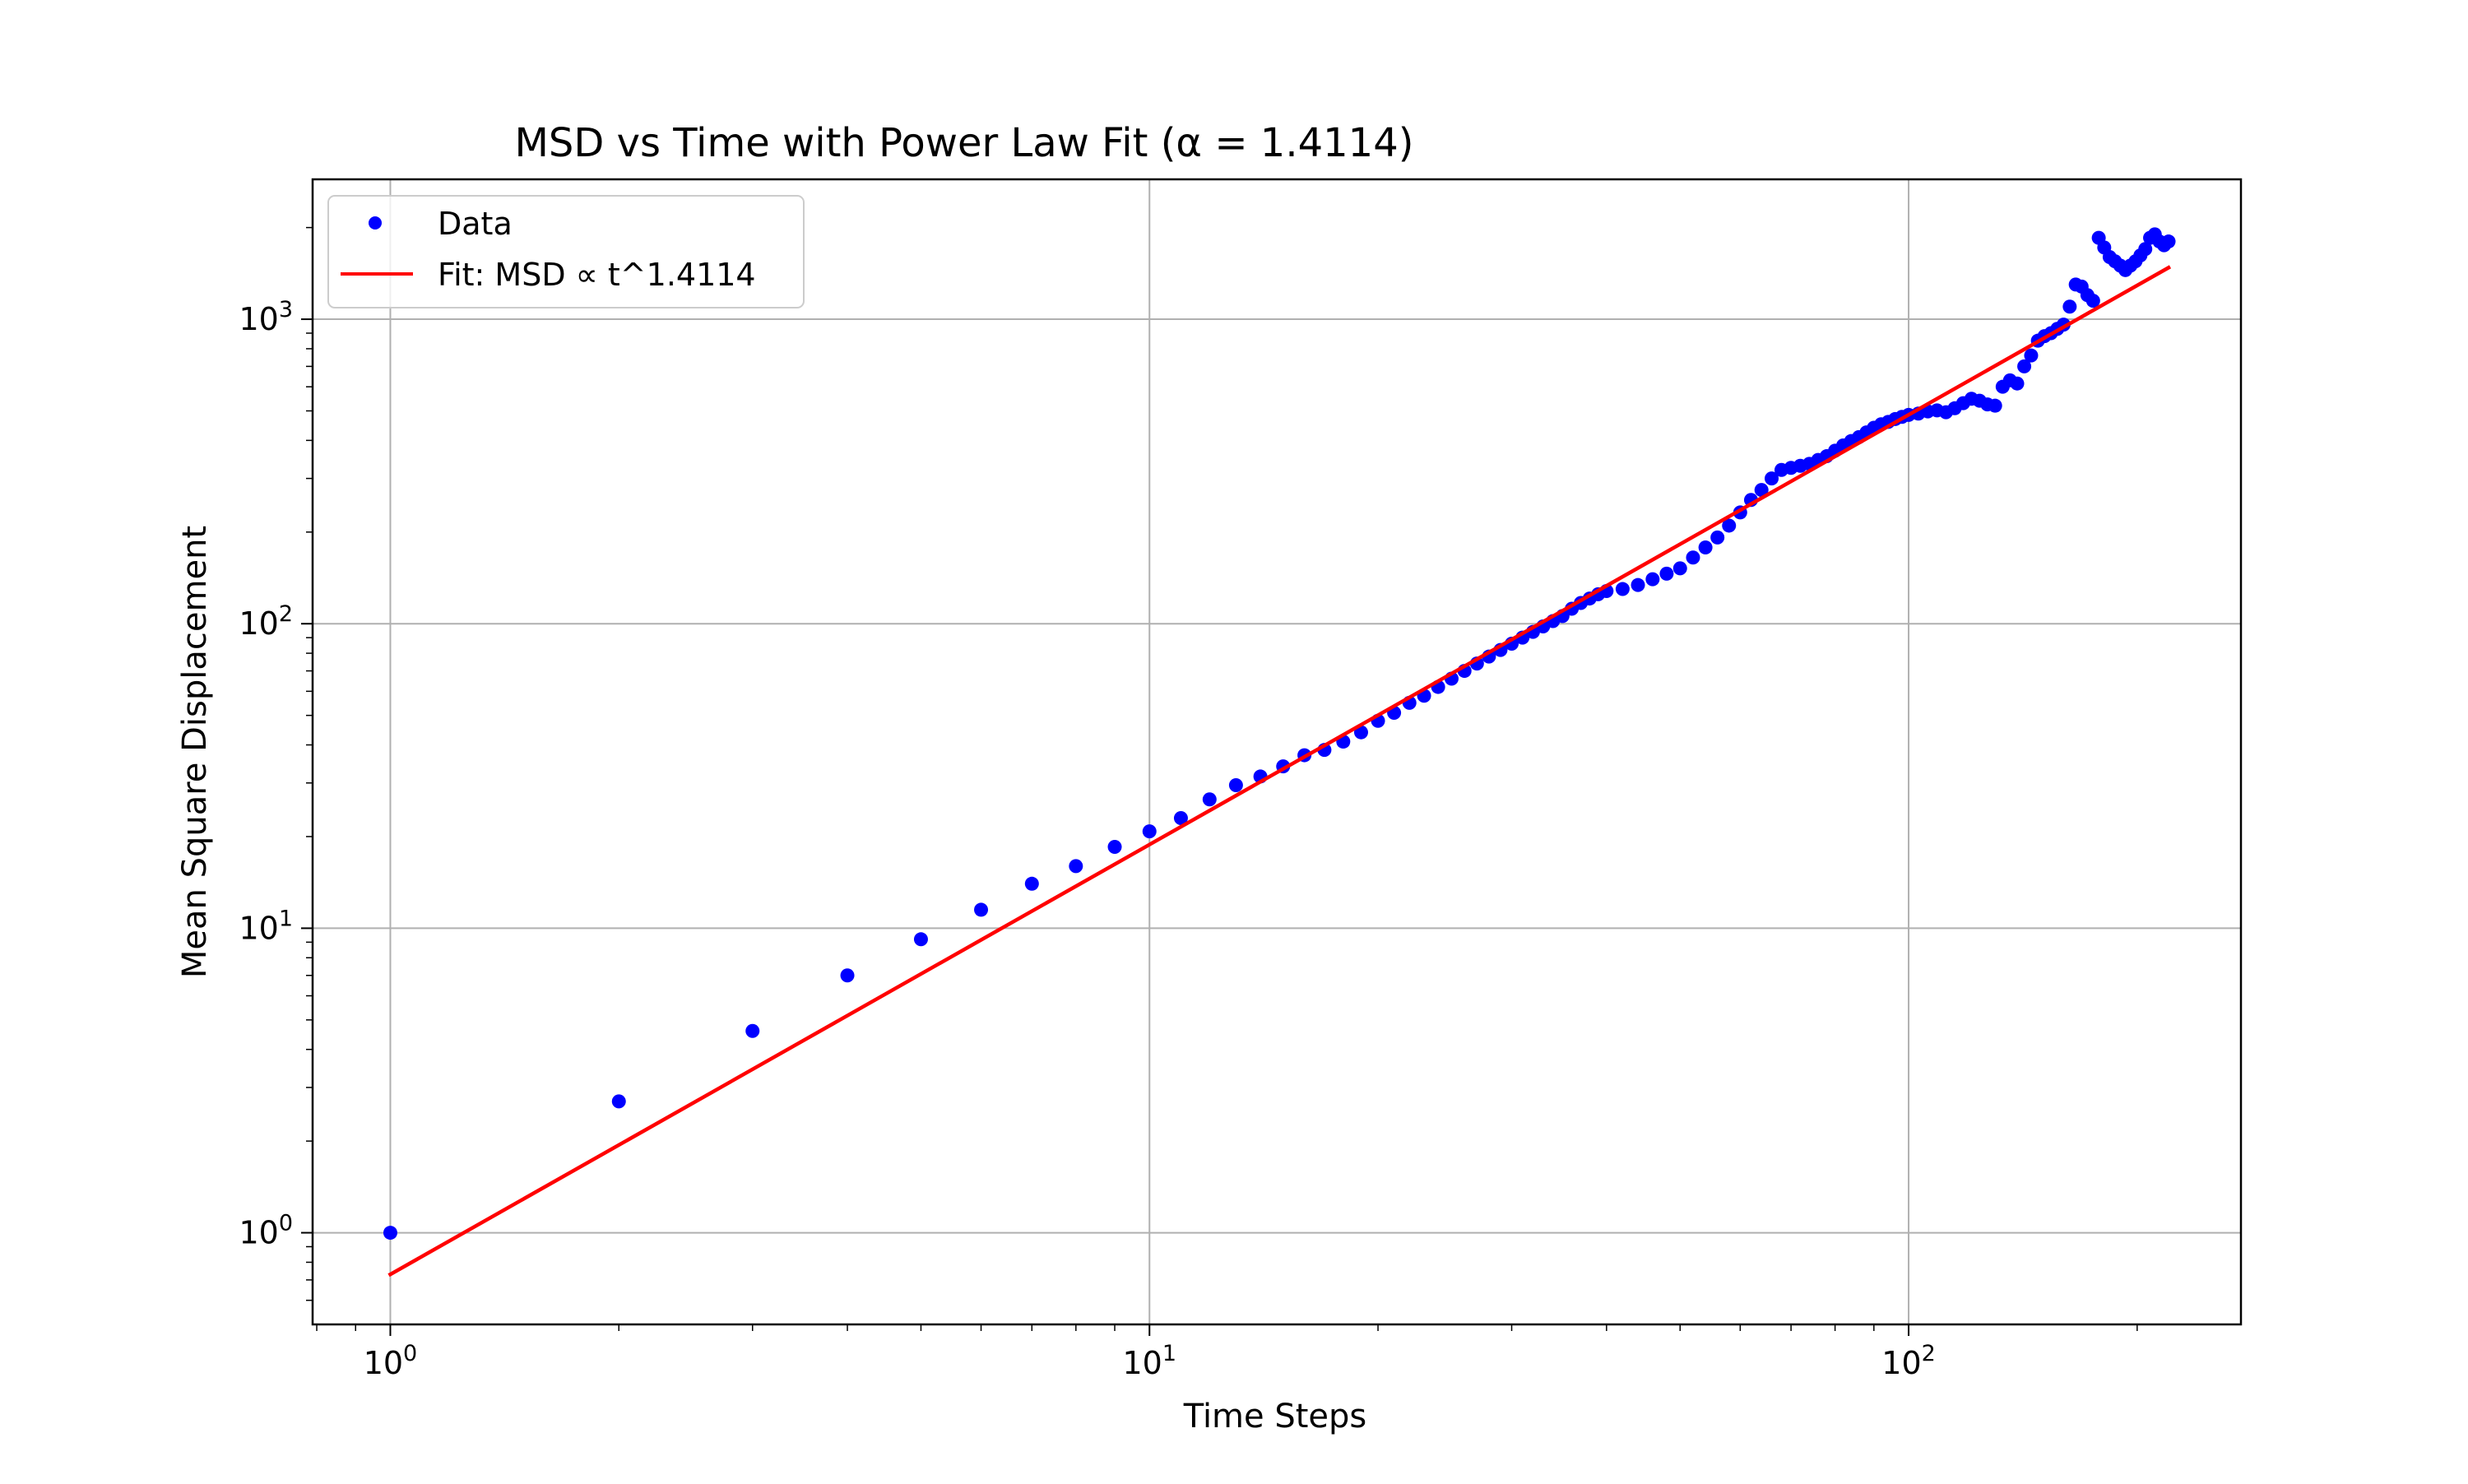 This screenshot has height=1484, width=2468. I want to click on x-tick-label: 101, so click(1149, 1361).